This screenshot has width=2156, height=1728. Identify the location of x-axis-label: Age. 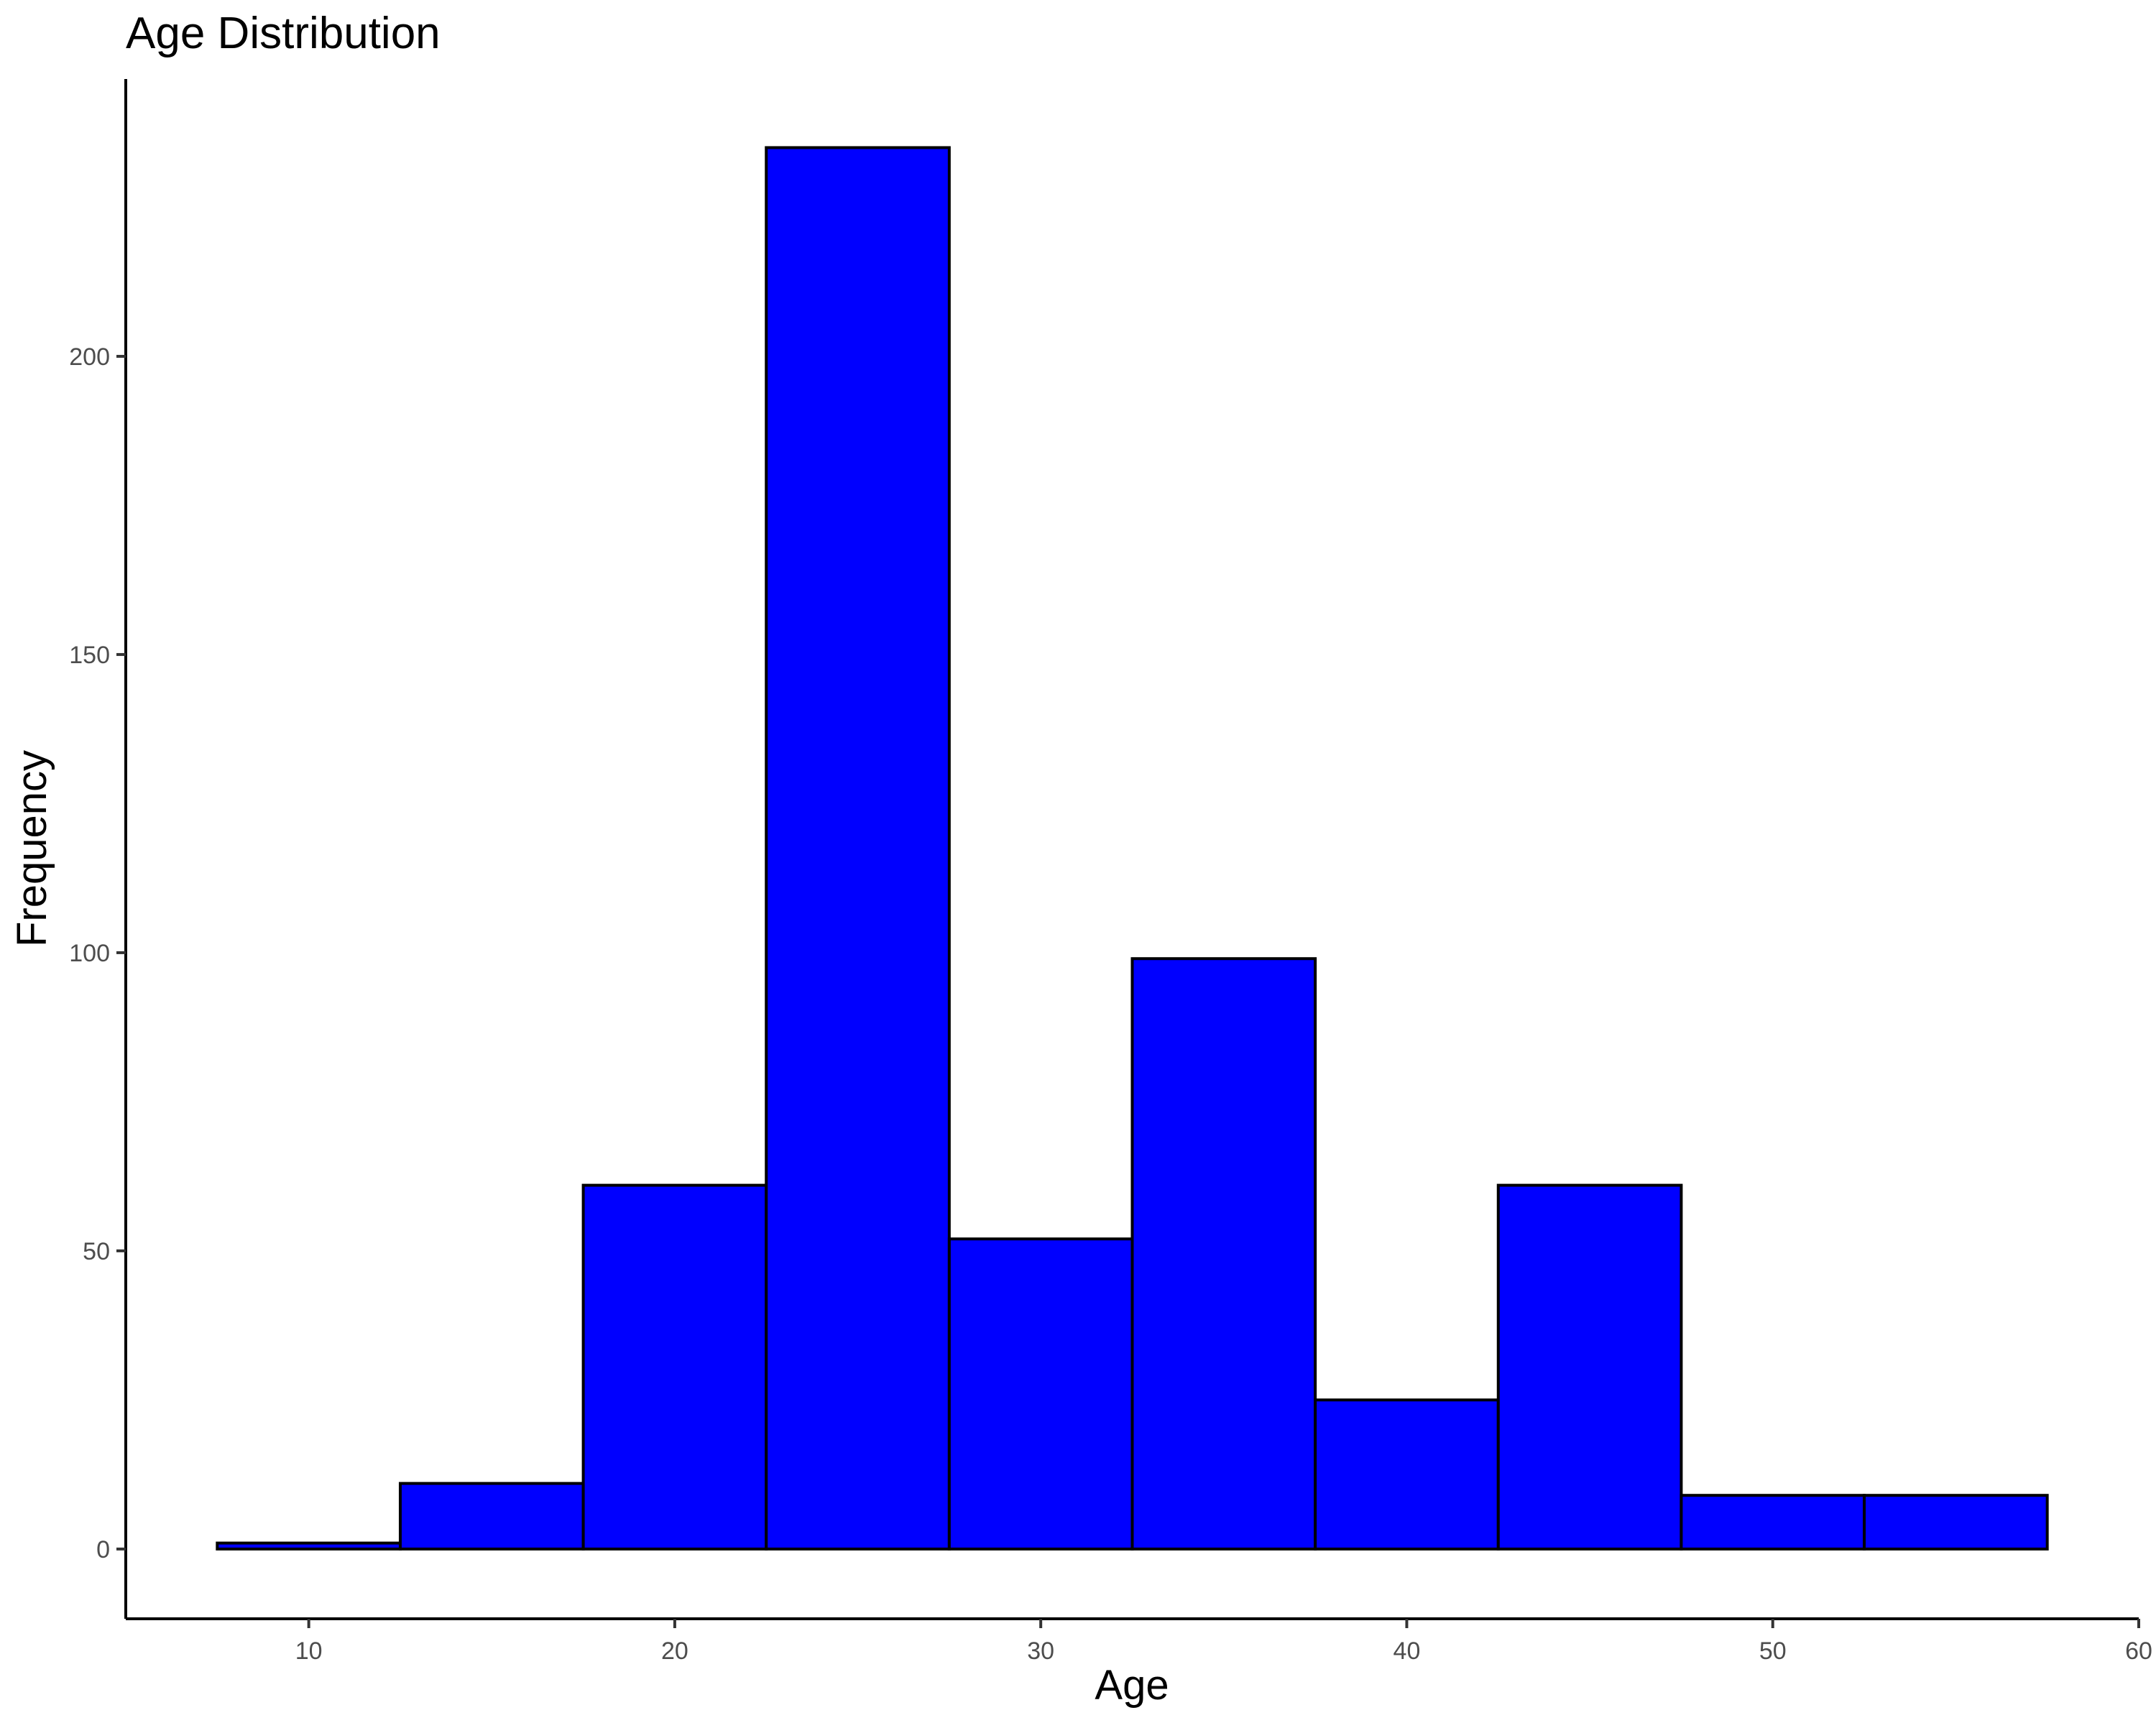
(1132, 1686).